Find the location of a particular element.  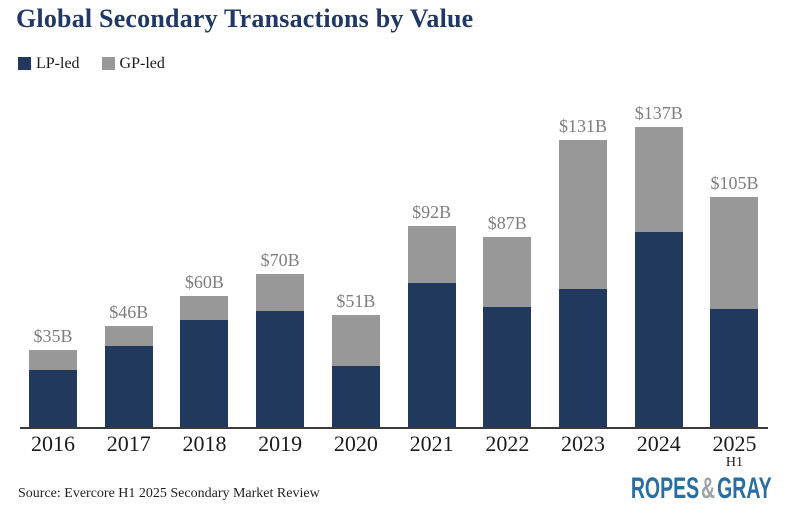

legend-item-gp-led: GP-led is located at coordinates (133, 63).